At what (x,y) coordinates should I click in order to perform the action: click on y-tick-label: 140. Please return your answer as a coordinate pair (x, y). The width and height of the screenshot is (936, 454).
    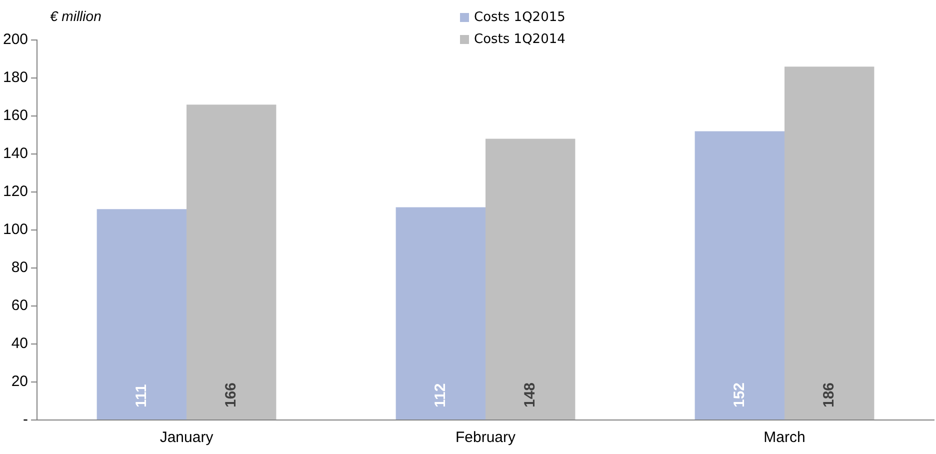
    Looking at the image, I should click on (15, 153).